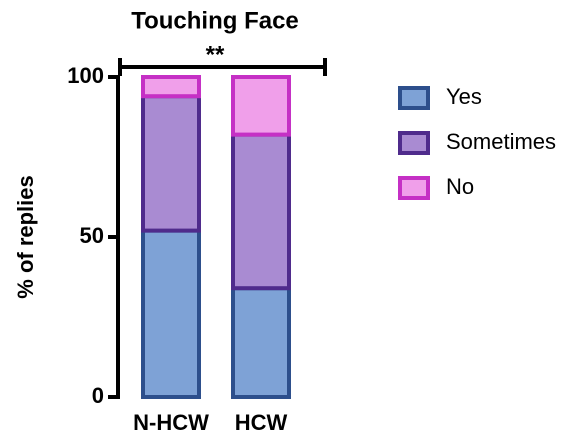 This screenshot has width=577, height=445. What do you see at coordinates (98, 395) in the screenshot?
I see `y-tick-label: 0` at bounding box center [98, 395].